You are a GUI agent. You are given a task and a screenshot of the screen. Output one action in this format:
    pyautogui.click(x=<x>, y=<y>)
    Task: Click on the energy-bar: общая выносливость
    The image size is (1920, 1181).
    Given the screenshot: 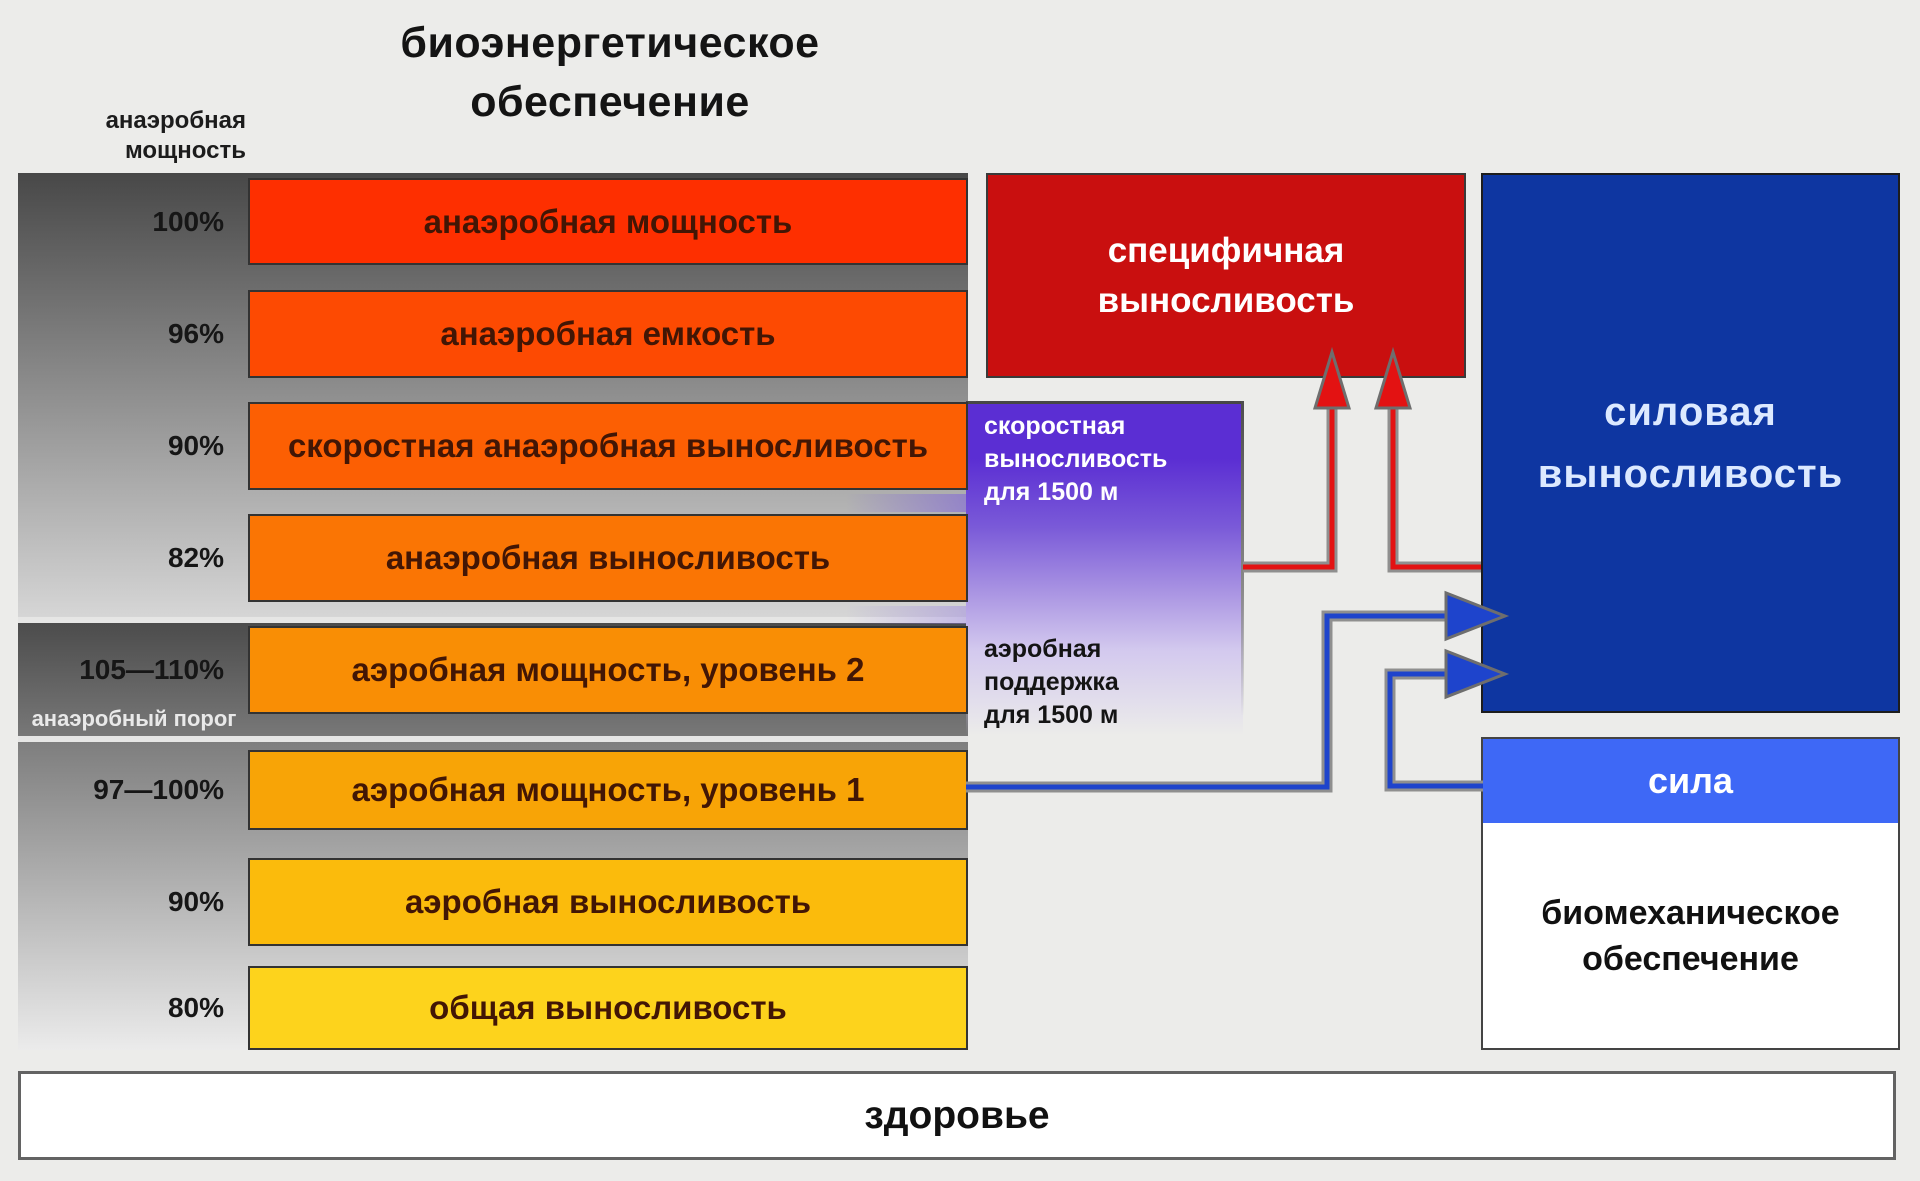 What is the action you would take?
    pyautogui.click(x=608, y=1008)
    